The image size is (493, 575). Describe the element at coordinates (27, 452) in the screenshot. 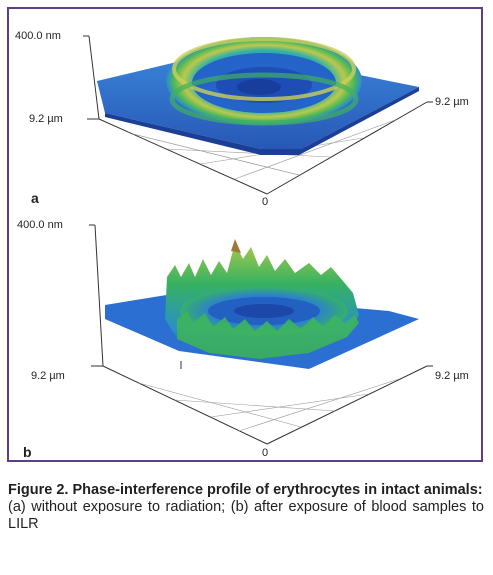

I see `panel-letter-b: b` at that location.